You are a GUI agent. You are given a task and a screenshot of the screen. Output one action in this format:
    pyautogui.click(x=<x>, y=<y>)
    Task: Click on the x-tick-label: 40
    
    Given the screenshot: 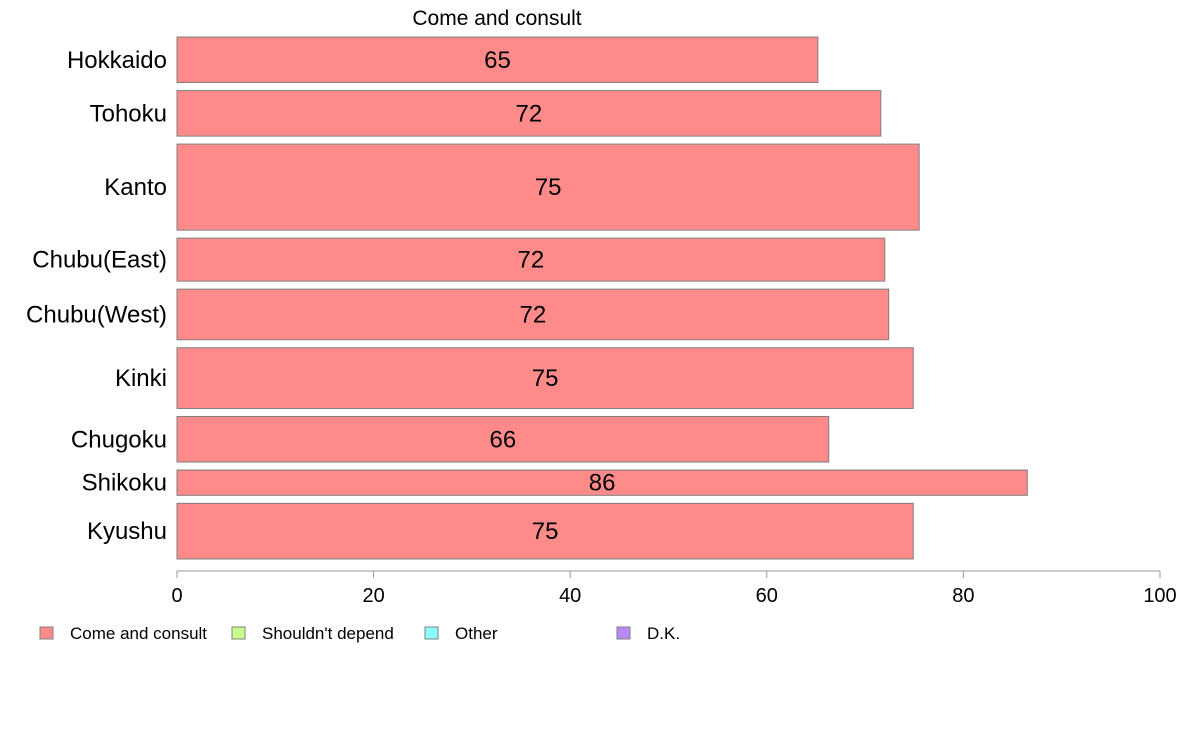 What is the action you would take?
    pyautogui.click(x=570, y=596)
    